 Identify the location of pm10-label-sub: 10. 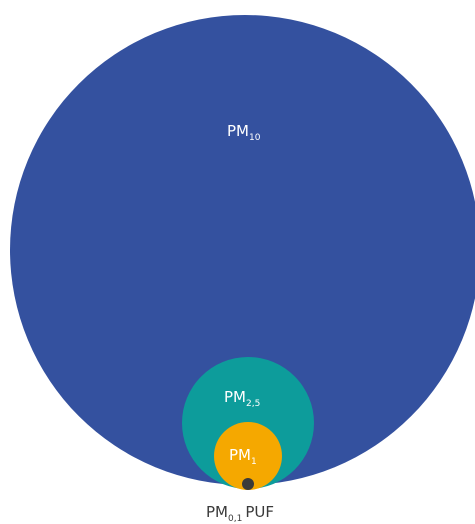
(255, 138).